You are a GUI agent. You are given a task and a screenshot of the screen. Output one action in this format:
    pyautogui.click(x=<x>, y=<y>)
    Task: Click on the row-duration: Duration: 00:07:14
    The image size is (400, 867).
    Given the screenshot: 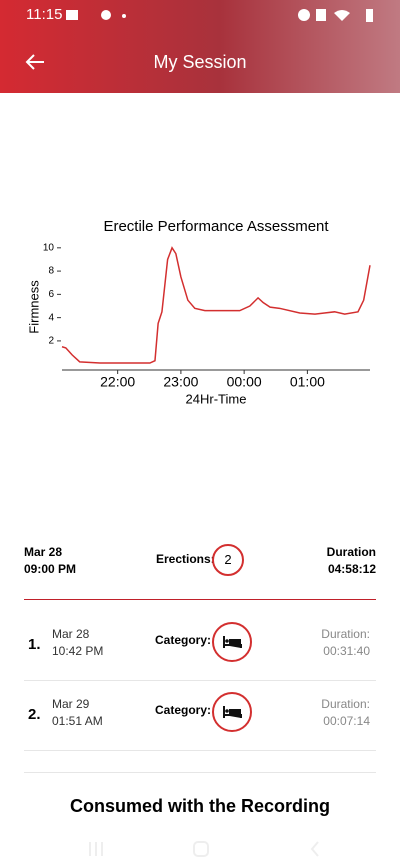 What is the action you would take?
    pyautogui.click(x=345, y=713)
    